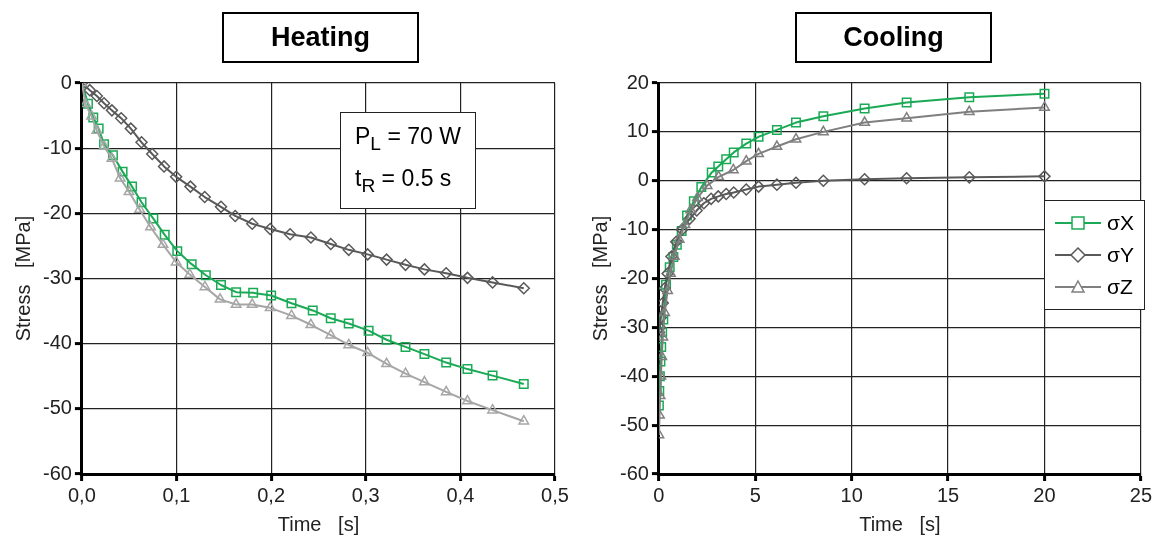 Image resolution: width=1155 pixels, height=549 pixels. Describe the element at coordinates (271, 494) in the screenshot. I see `x-tick-label: 0,2` at that location.